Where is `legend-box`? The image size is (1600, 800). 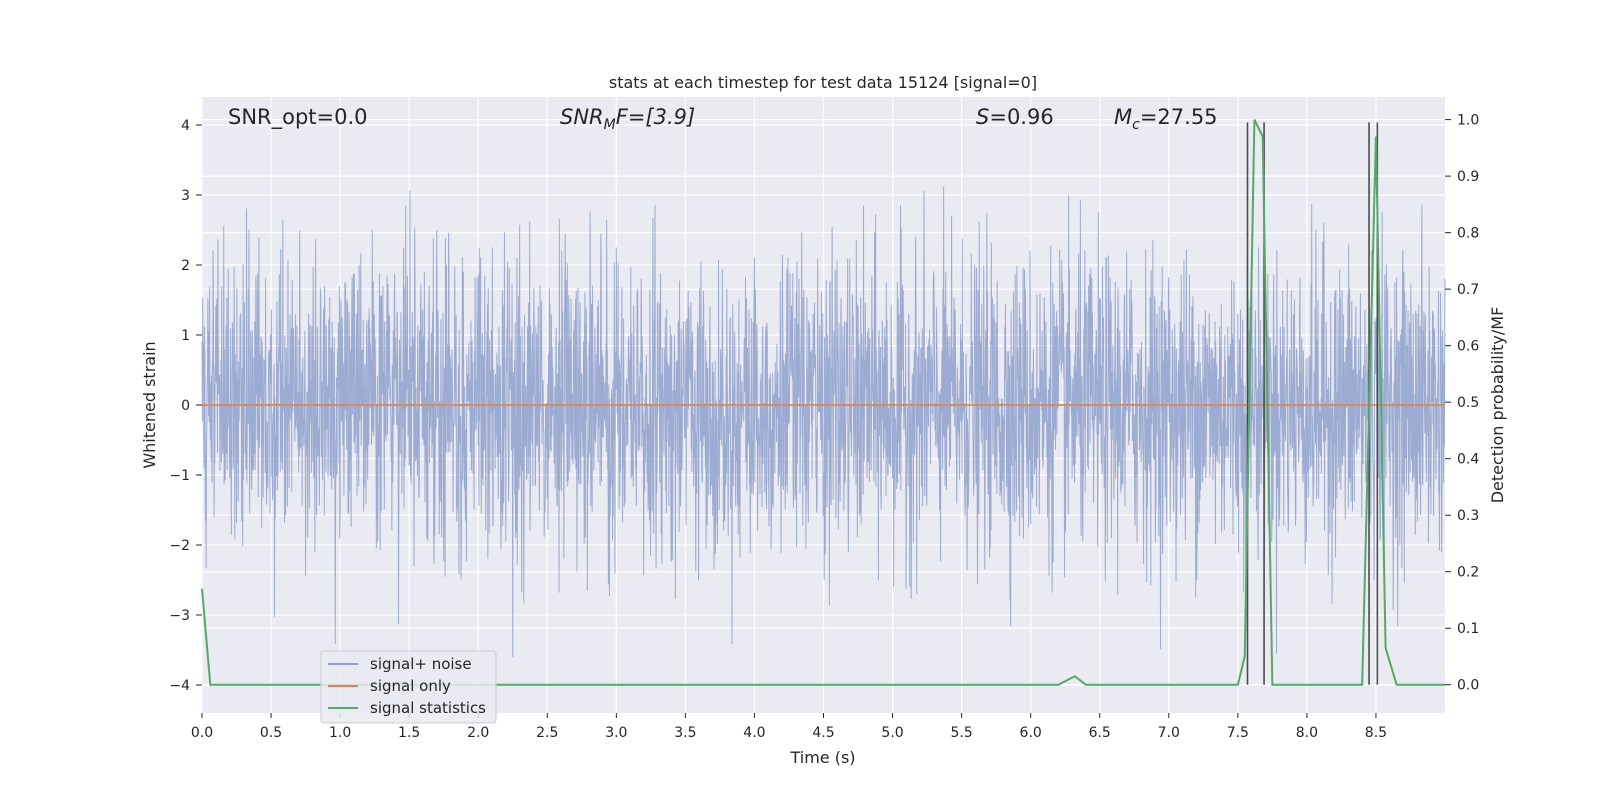 legend-box is located at coordinates (408, 687).